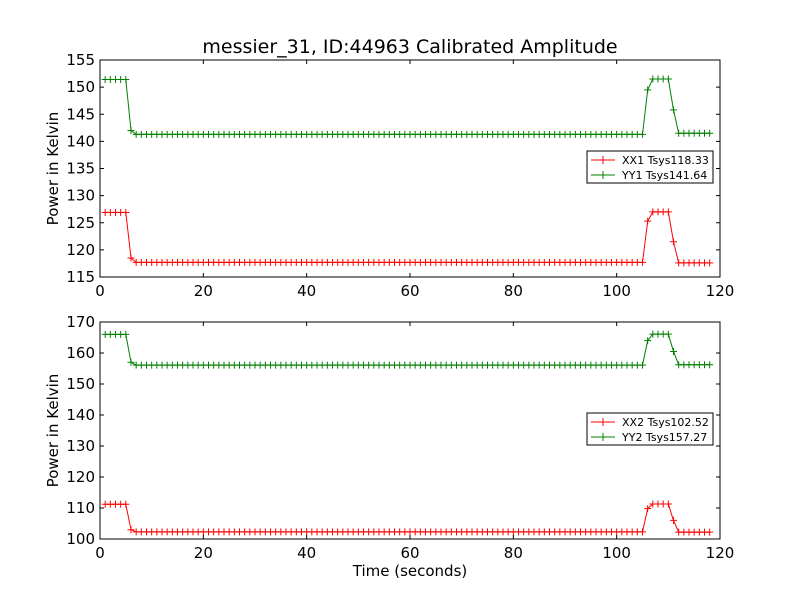  Describe the element at coordinates (80, 322) in the screenshot. I see `y-tick-label: 170` at that location.